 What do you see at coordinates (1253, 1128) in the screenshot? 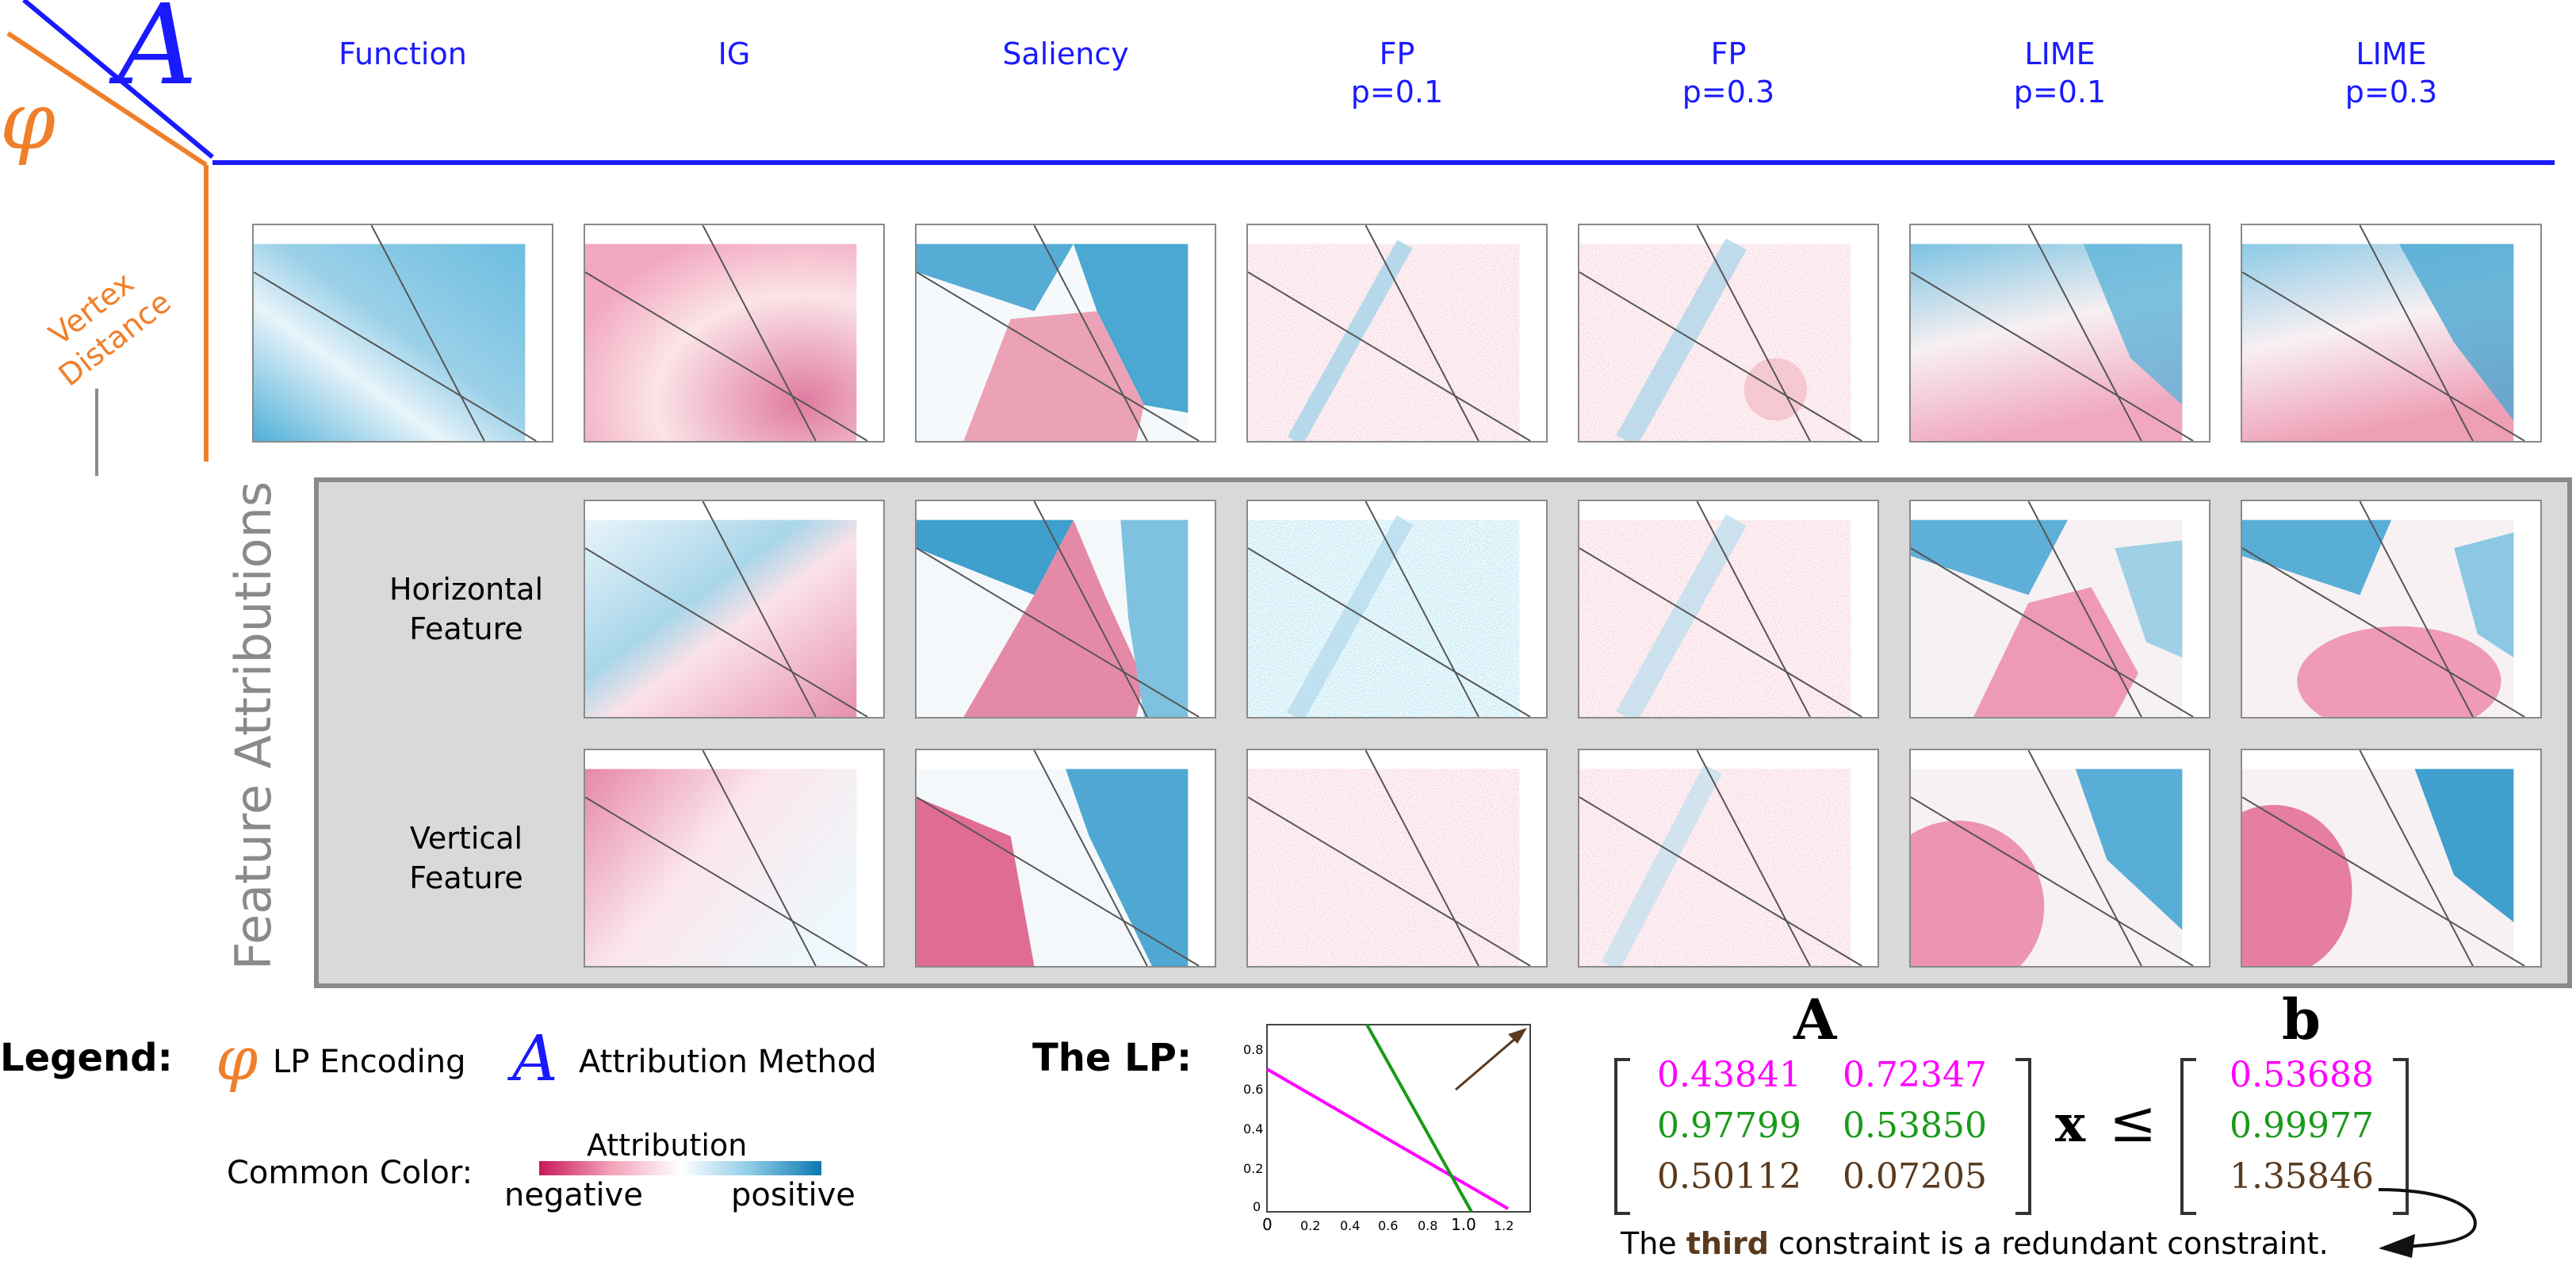
I see `lp-y-tick: 0.4` at bounding box center [1253, 1128].